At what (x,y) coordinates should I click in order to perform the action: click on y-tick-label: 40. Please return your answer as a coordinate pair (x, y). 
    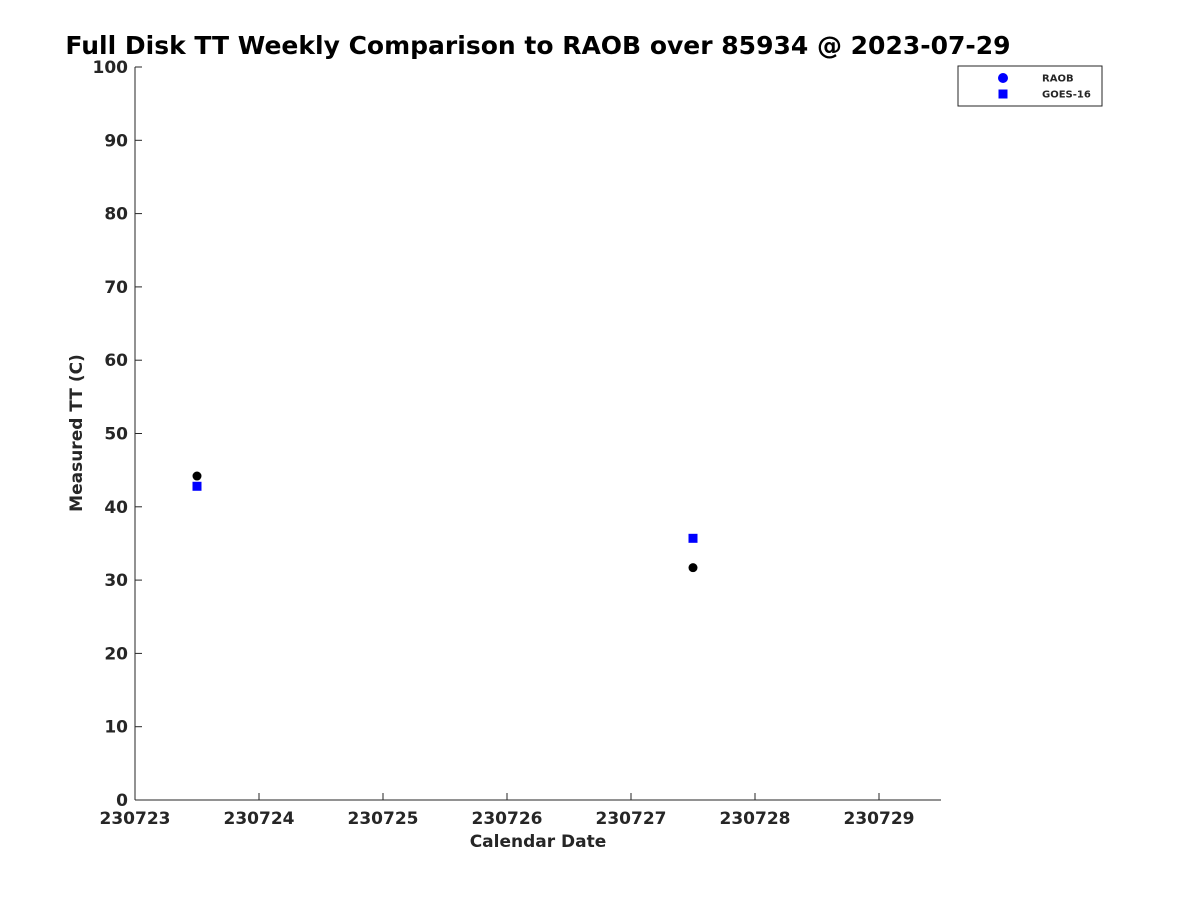
    Looking at the image, I should click on (116, 508).